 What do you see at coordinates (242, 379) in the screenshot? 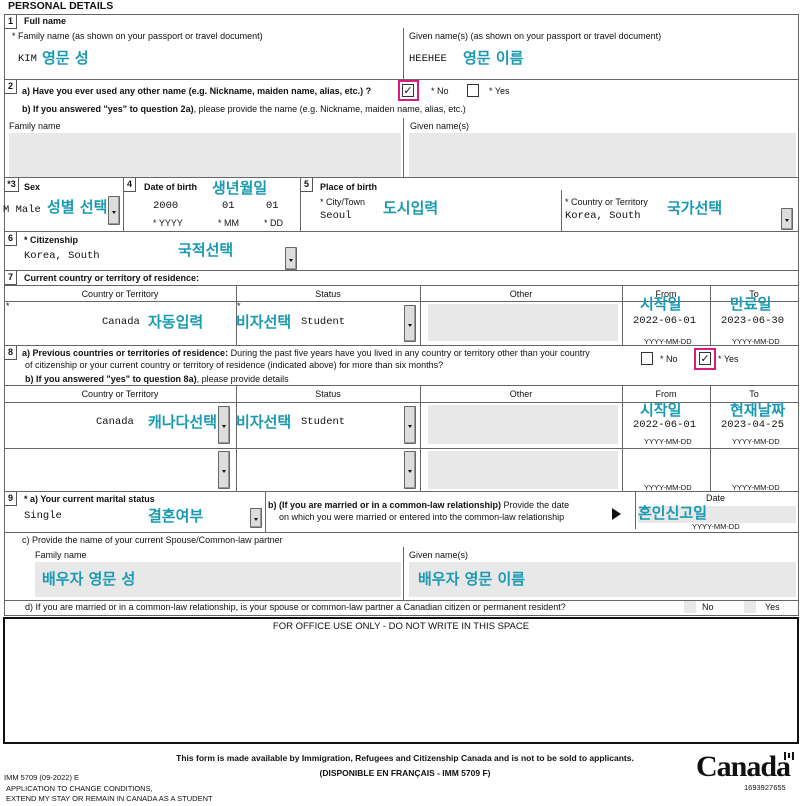
I see `question-8b: , please provide details` at bounding box center [242, 379].